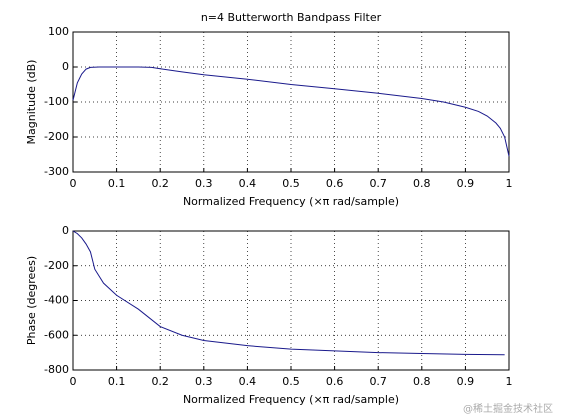  I want to click on y-axis-label: Phase (degrees), so click(31, 300).